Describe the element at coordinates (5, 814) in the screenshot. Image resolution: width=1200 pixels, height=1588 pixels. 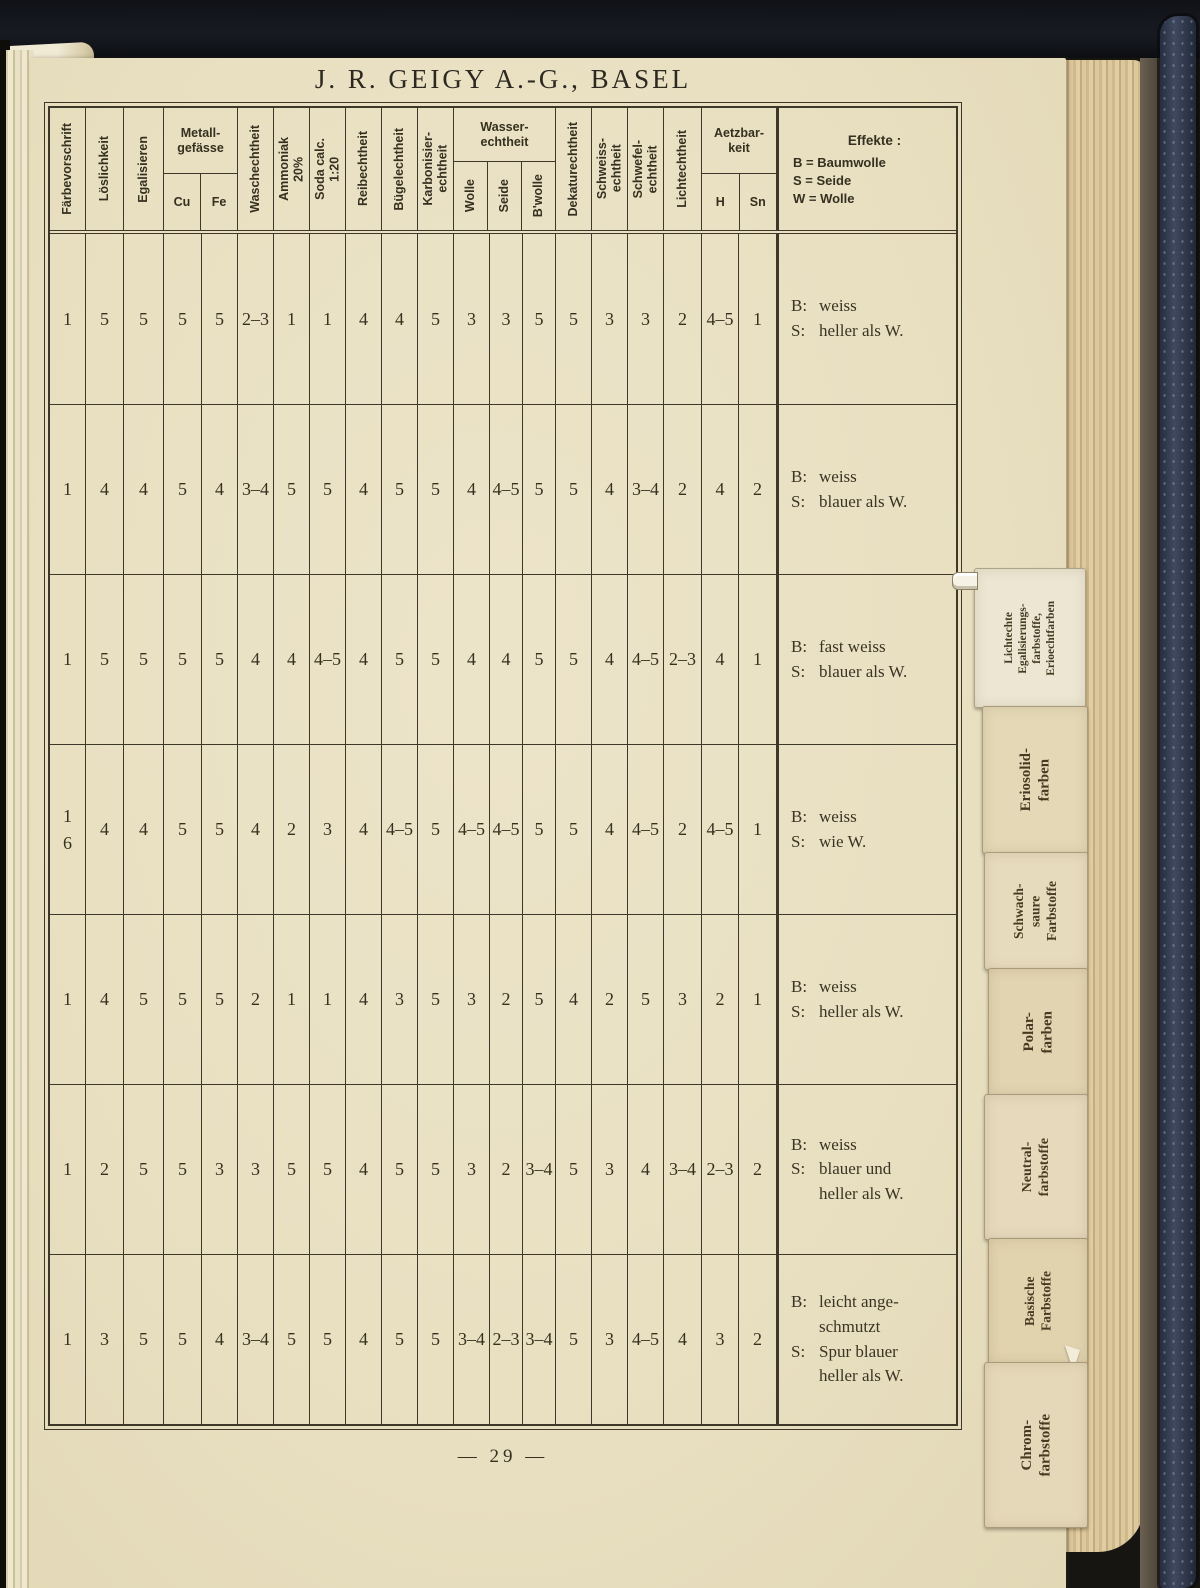
I see `book-gutter` at that location.